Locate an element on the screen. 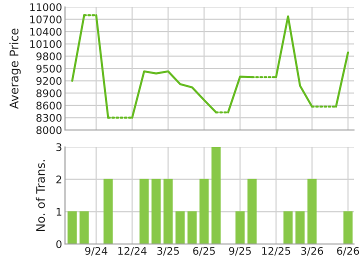  x-tick-label: 12/25 is located at coordinates (276, 251).